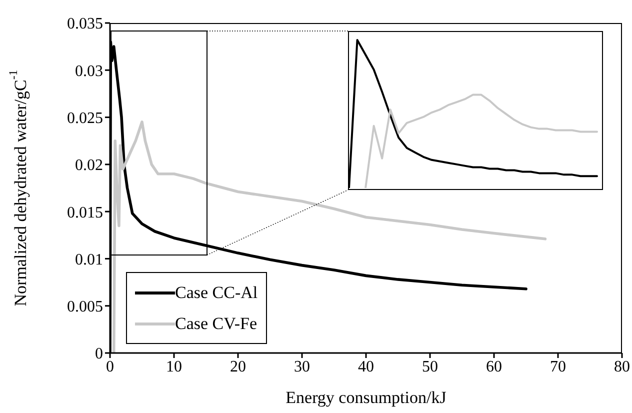  What do you see at coordinates (85, 118) in the screenshot?
I see `y-tick-label: 0.025` at bounding box center [85, 118].